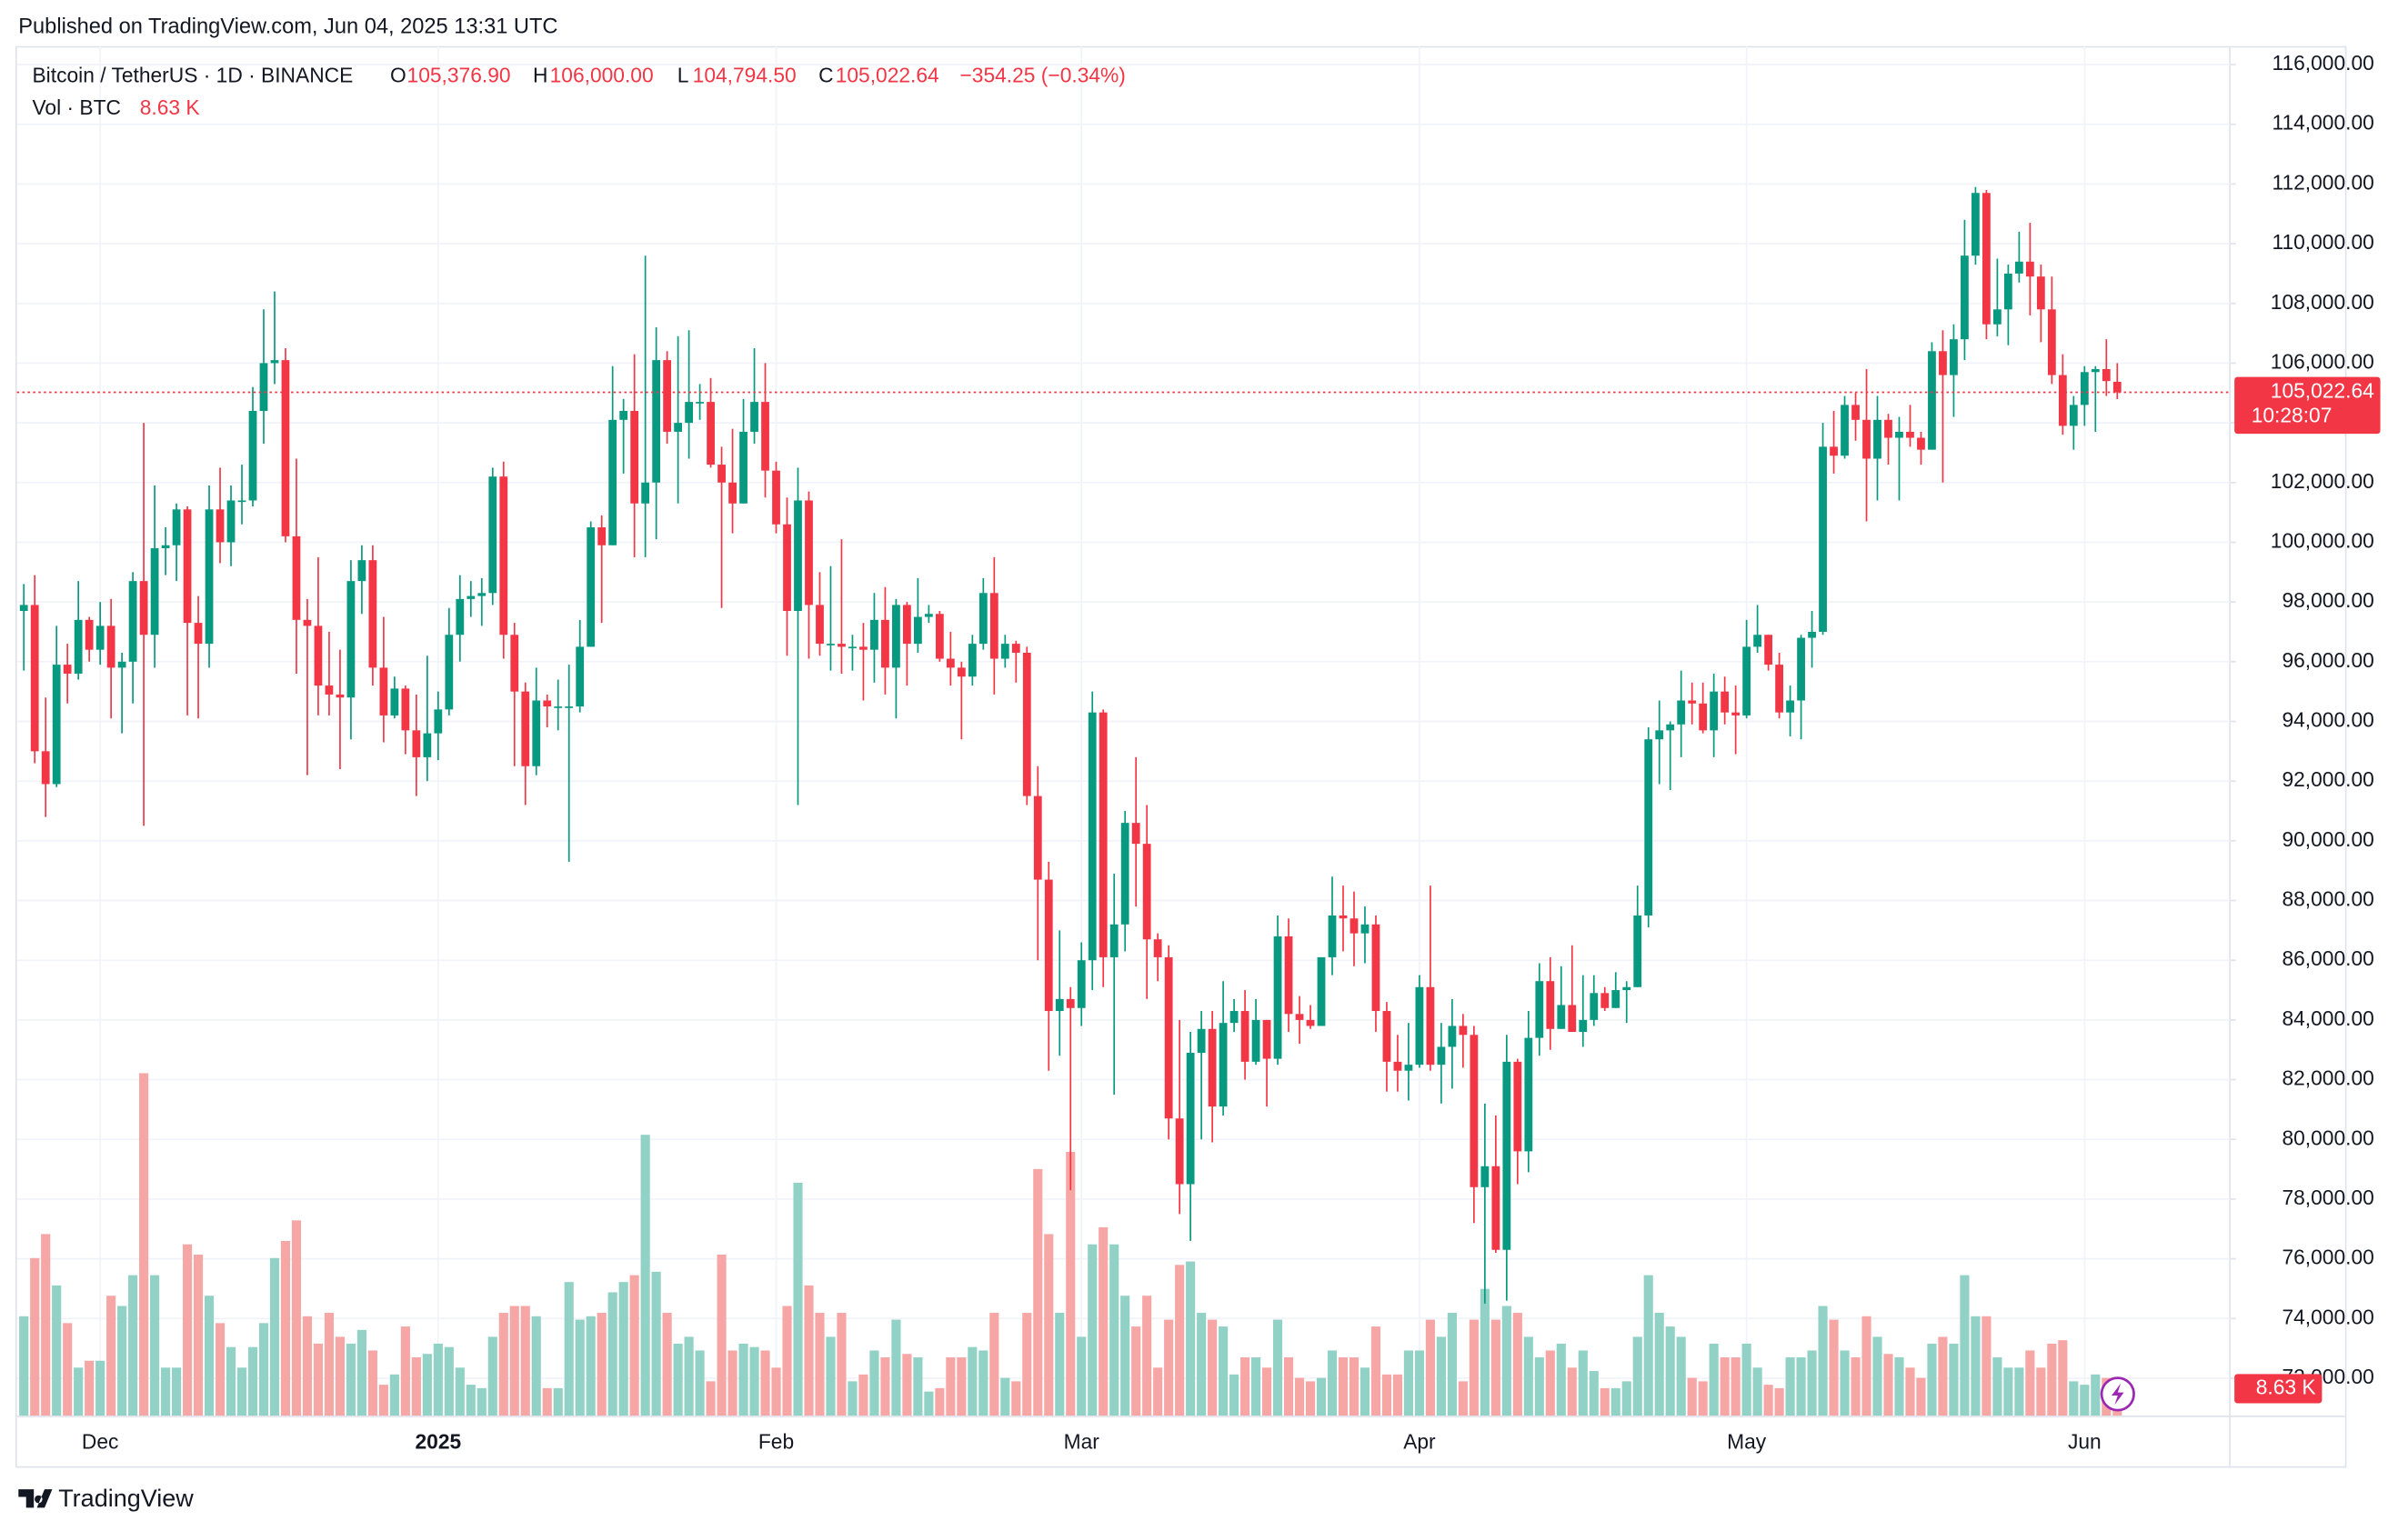  I want to click on countdown: 10:28:07, so click(2292, 415).